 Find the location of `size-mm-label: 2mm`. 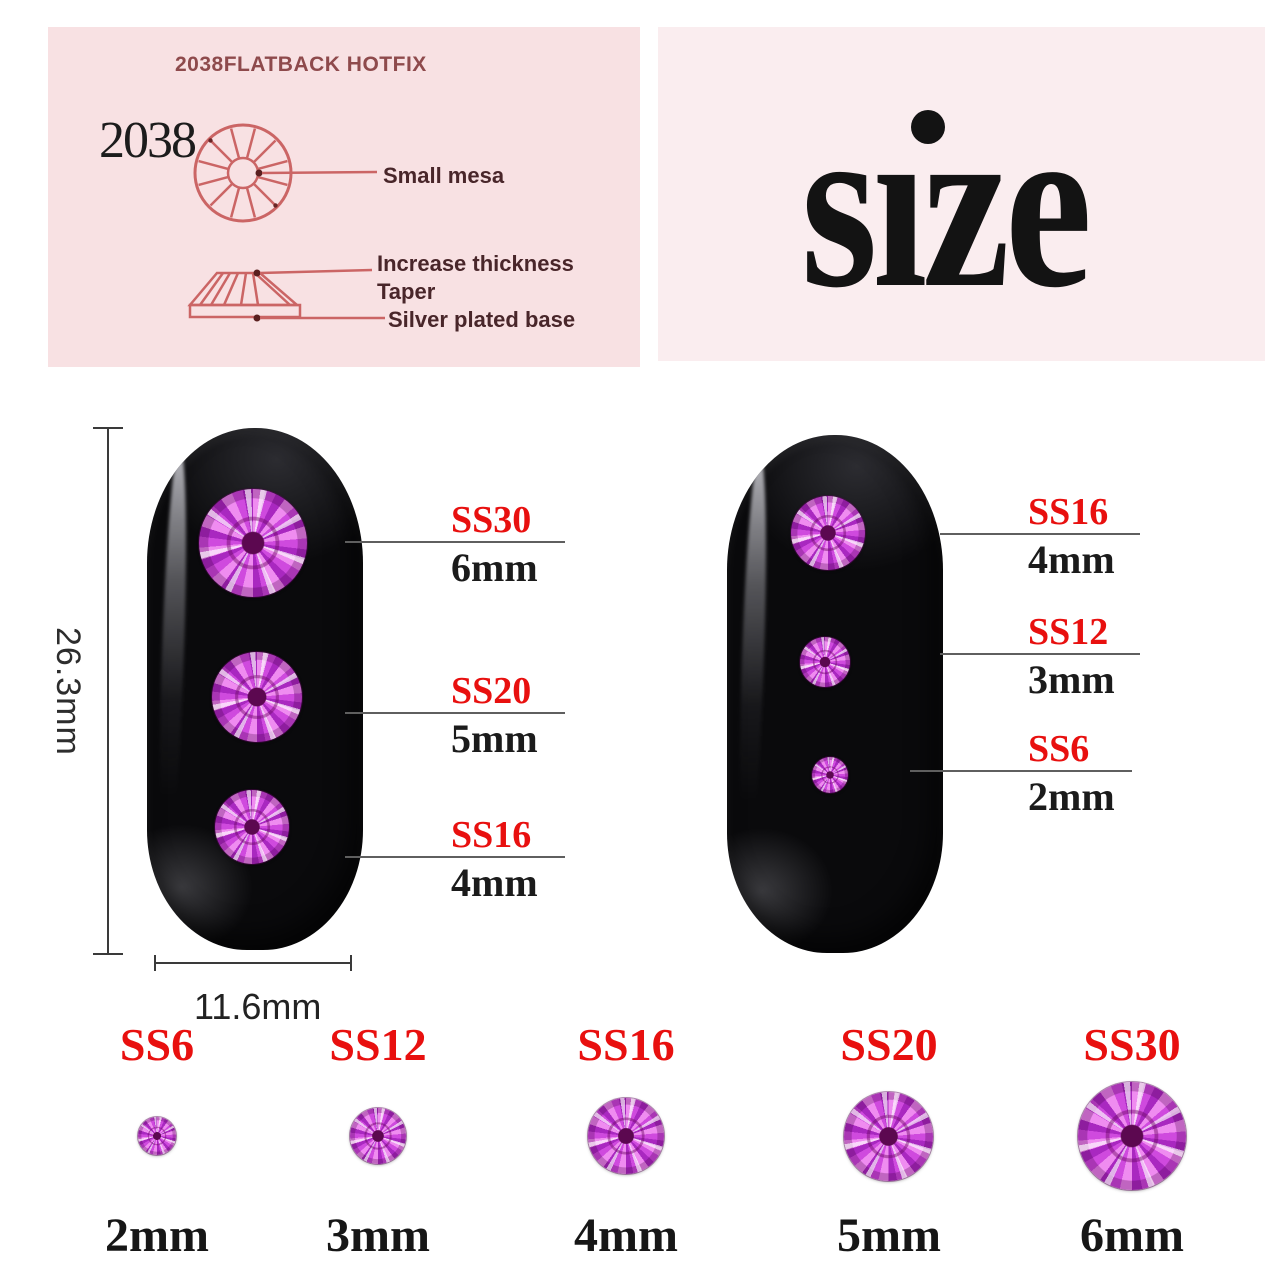

size-mm-label: 2mm is located at coordinates (1071, 796).